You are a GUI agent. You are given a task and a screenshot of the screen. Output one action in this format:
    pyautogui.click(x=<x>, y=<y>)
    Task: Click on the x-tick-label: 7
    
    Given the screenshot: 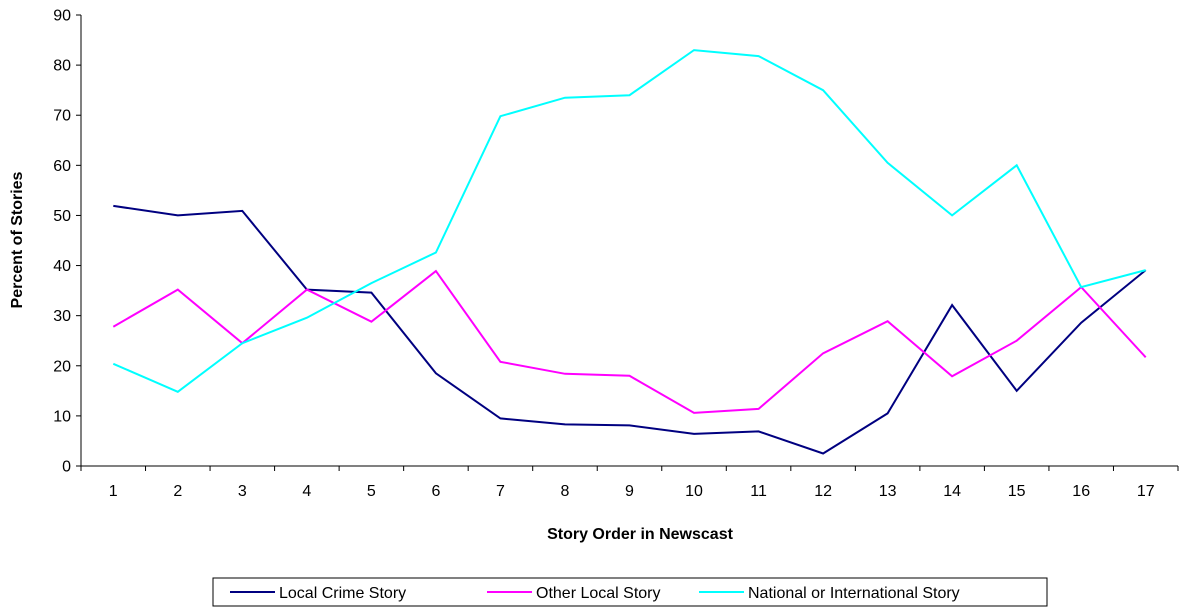 What is the action you would take?
    pyautogui.click(x=500, y=491)
    